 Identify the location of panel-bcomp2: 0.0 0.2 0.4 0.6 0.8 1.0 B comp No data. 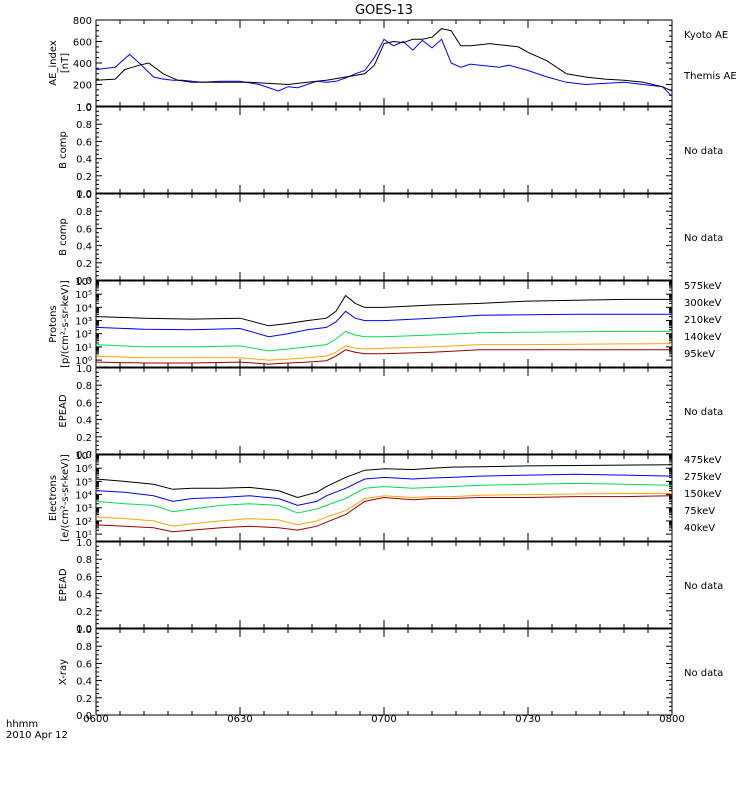
(390, 238).